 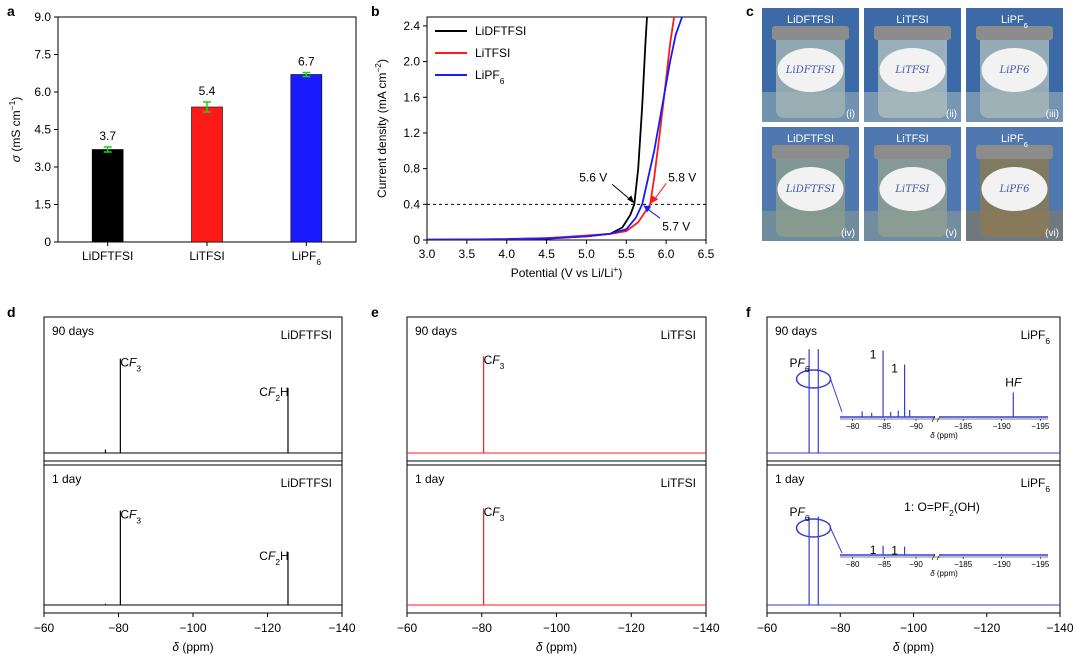 I want to click on time-label: 90 days, so click(x=436, y=331).